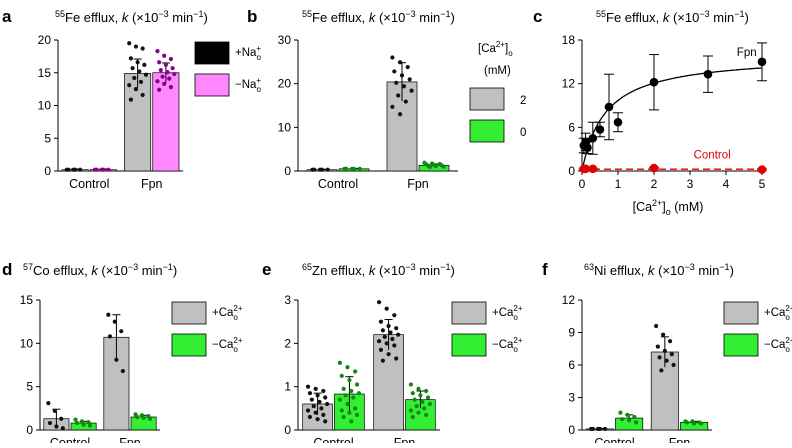  I want to click on title-isotope: 55, so click(60, 14).